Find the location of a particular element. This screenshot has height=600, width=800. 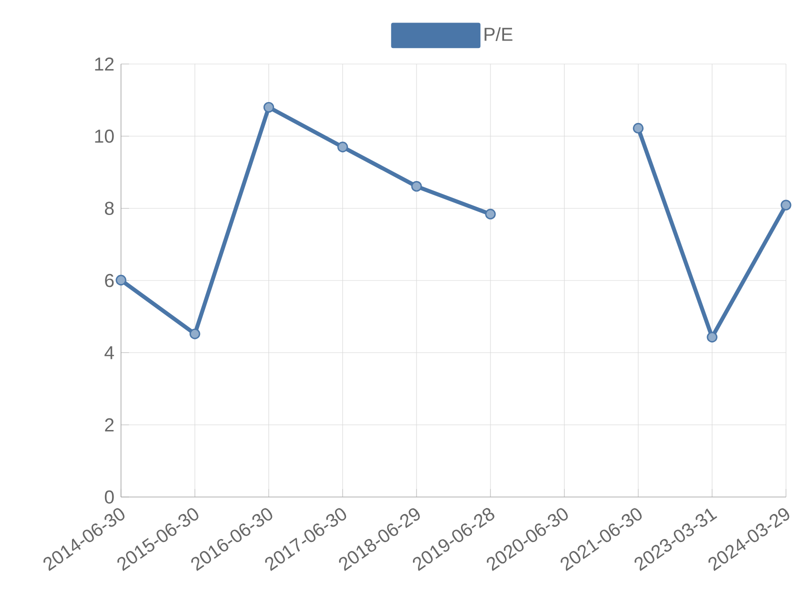

y-tick-label: 6 is located at coordinates (109, 281).